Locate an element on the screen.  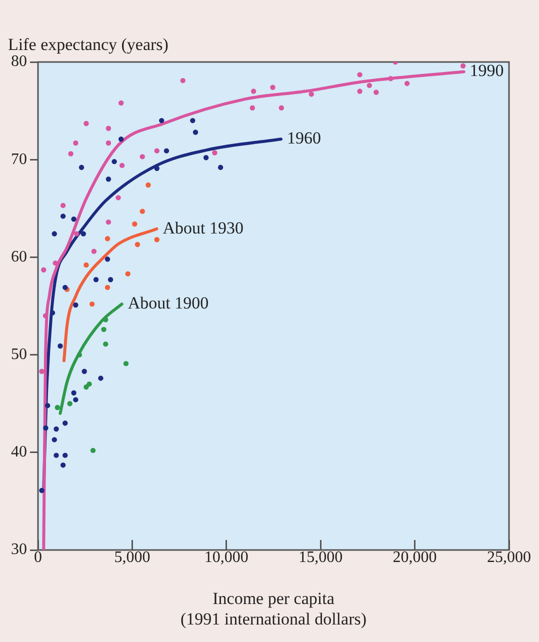
x-tick-label: 25,000 is located at coordinates (509, 557).